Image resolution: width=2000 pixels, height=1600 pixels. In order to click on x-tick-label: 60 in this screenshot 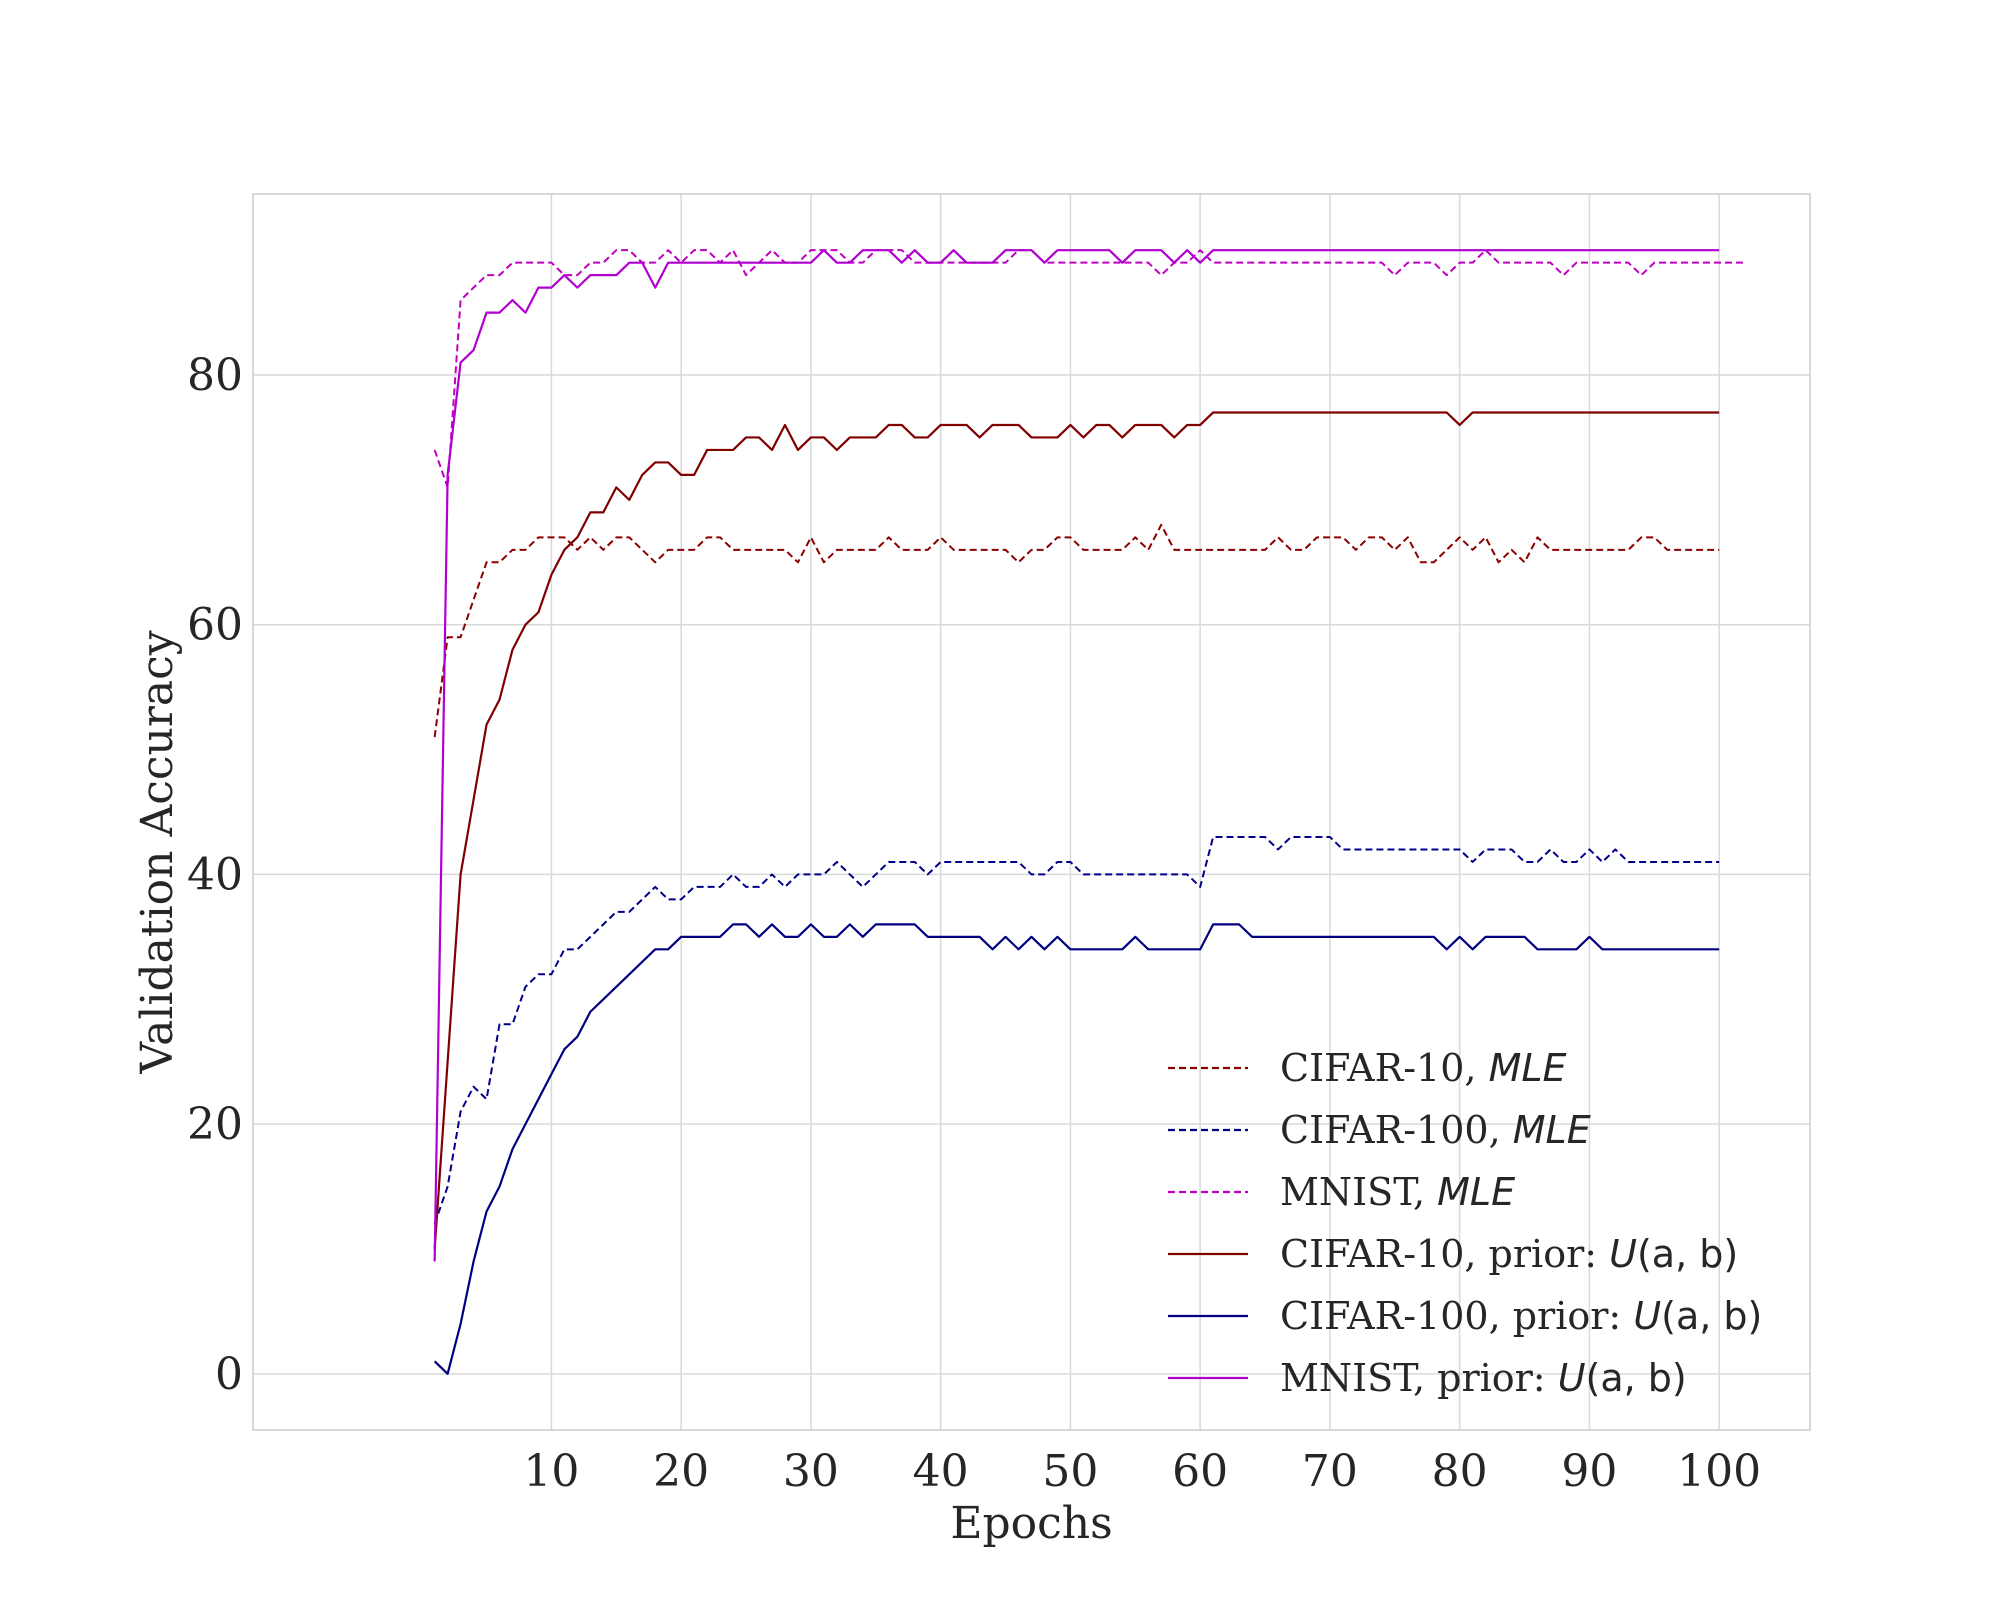, I will do `click(1200, 1471)`.